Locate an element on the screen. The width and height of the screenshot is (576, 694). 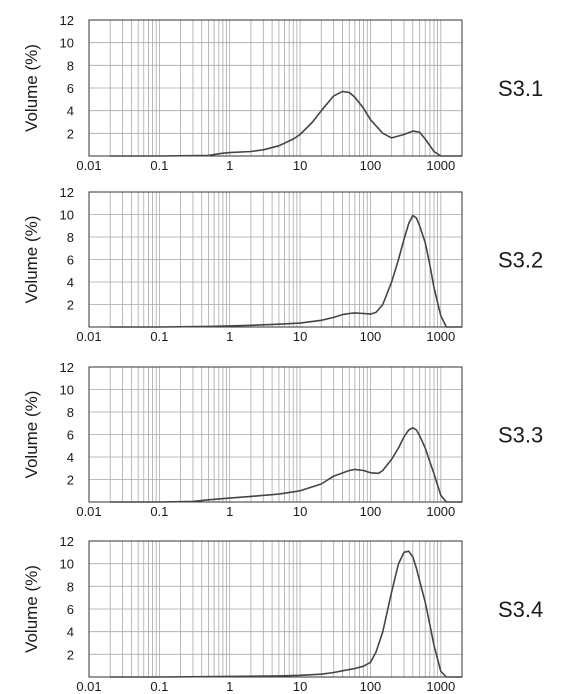
panel-label: S3.3 is located at coordinates (520, 435).